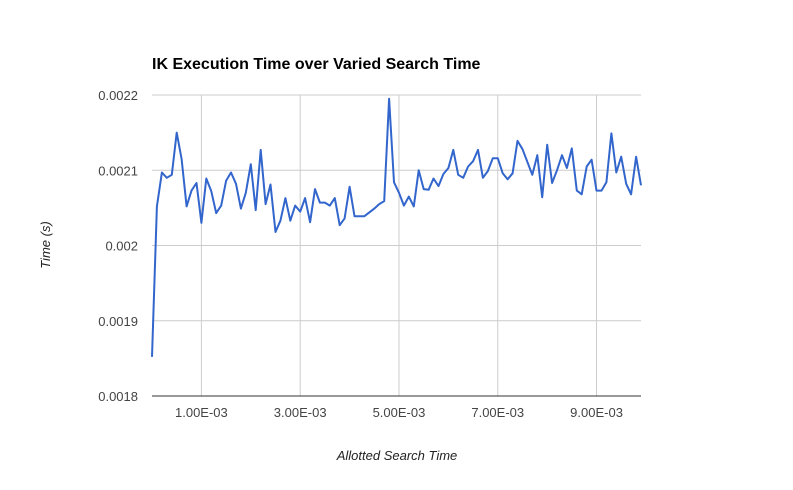 The height and width of the screenshot is (490, 793). What do you see at coordinates (118, 321) in the screenshot?
I see `y-tick-label: 0.0019` at bounding box center [118, 321].